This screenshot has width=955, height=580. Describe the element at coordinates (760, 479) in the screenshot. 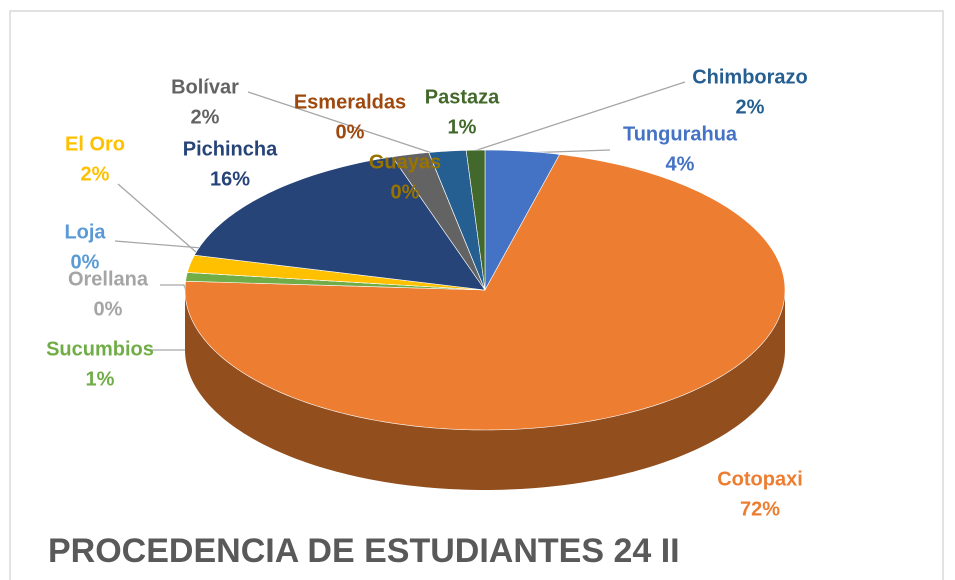

I see `data-label-name: Cotopaxi` at that location.